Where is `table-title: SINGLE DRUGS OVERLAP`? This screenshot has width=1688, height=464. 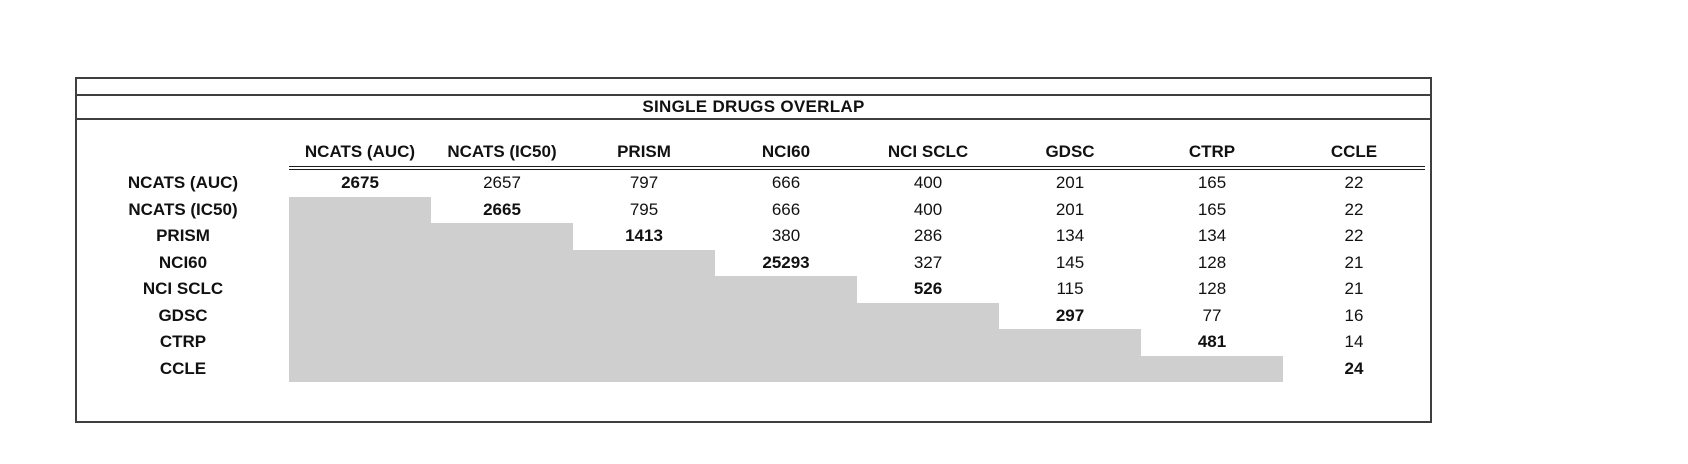
table-title: SINGLE DRUGS OVERLAP is located at coordinates (753, 106).